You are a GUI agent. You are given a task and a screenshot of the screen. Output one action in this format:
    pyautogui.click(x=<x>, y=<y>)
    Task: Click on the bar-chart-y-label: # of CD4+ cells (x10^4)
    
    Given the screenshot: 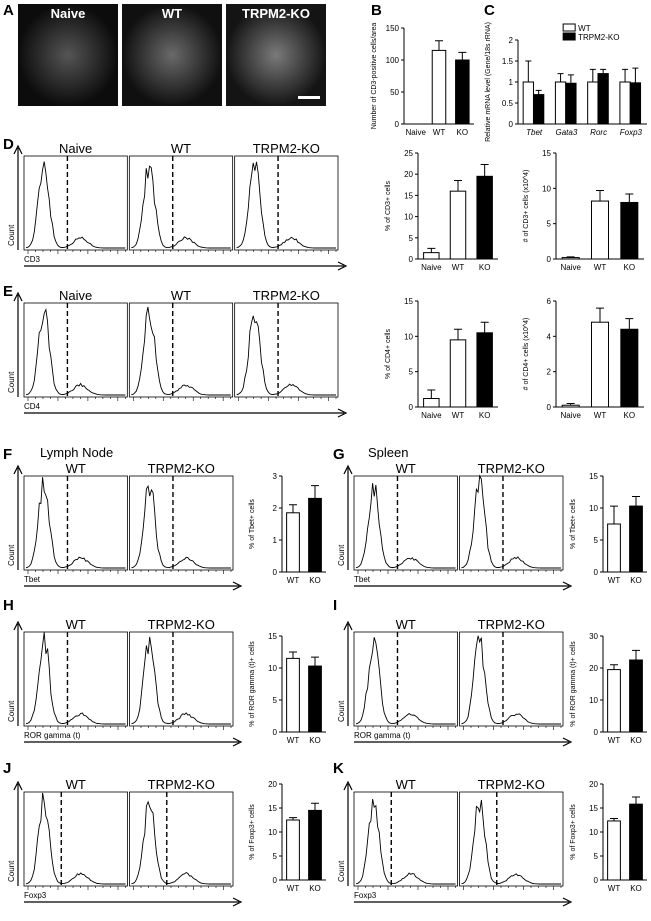 What is the action you would take?
    pyautogui.click(x=526, y=354)
    